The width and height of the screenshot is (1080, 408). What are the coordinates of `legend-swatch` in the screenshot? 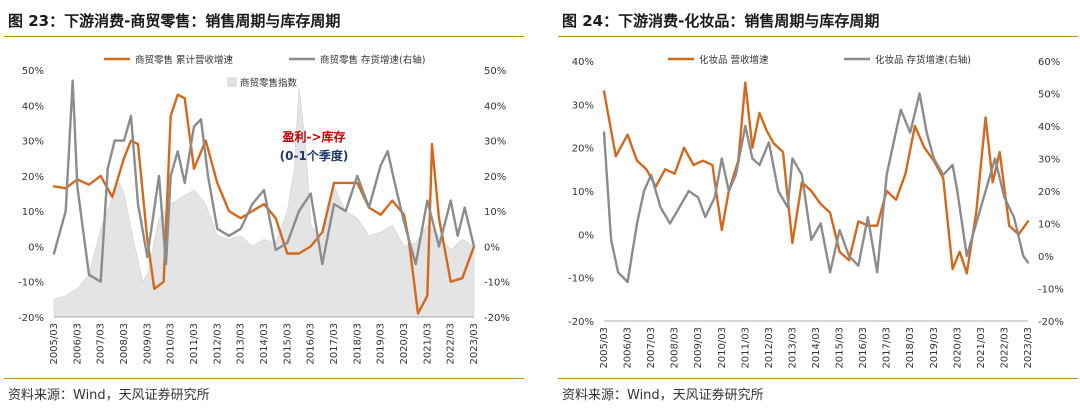 It's located at (232, 82).